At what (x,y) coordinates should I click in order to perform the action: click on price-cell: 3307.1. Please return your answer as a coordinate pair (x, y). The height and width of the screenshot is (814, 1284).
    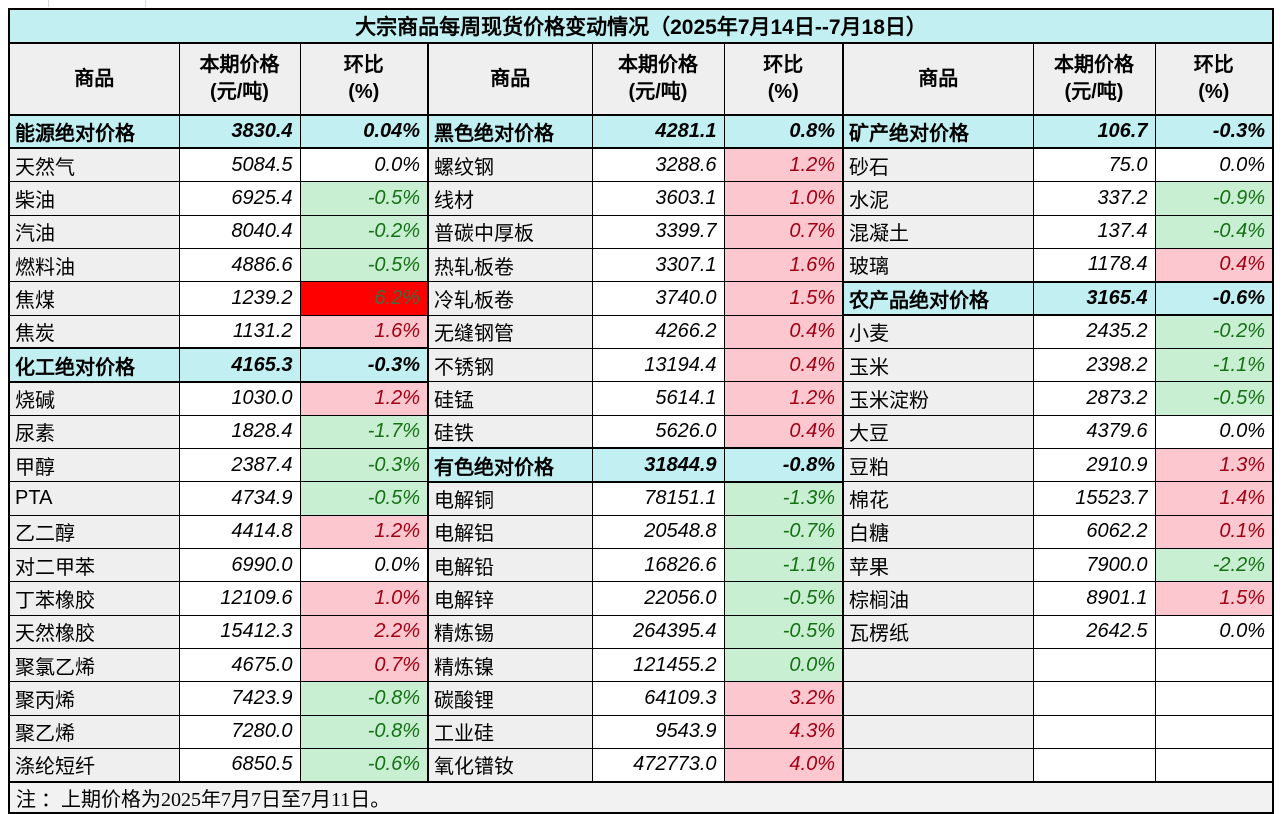
    Looking at the image, I should click on (658, 265).